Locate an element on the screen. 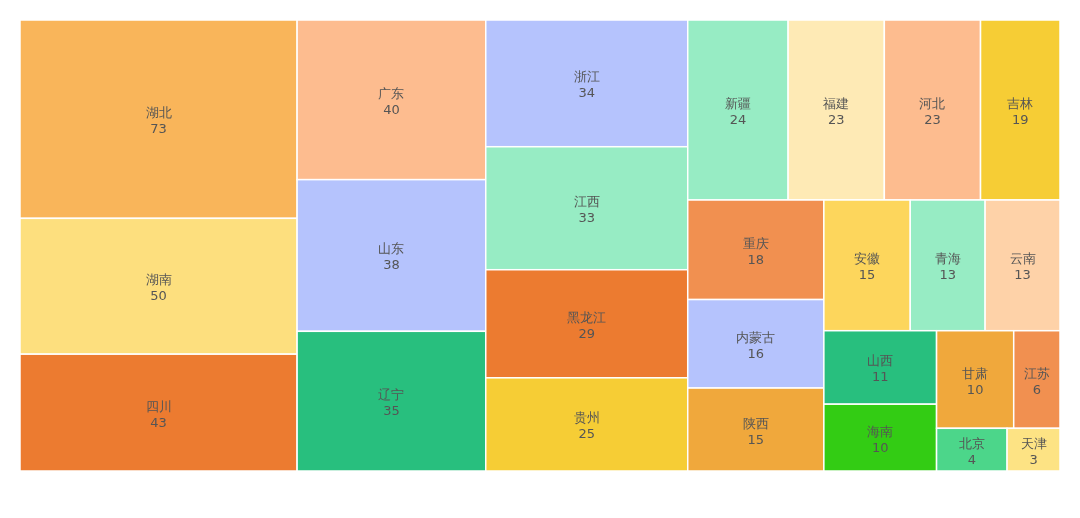 Image resolution: width=1080 pixels, height=518 pixels. cell: 江苏 6 is located at coordinates (1036, 379).